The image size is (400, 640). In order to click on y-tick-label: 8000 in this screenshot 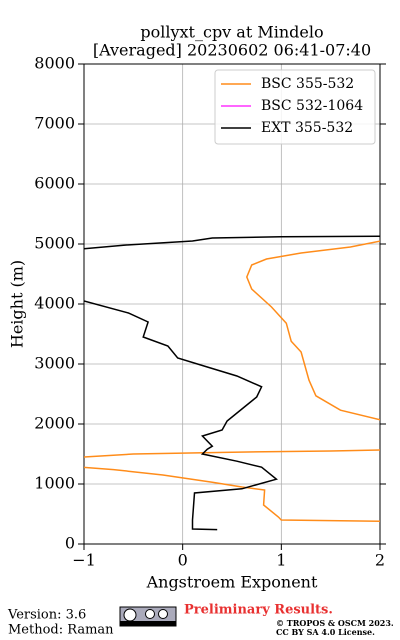, I will do `click(54, 63)`.